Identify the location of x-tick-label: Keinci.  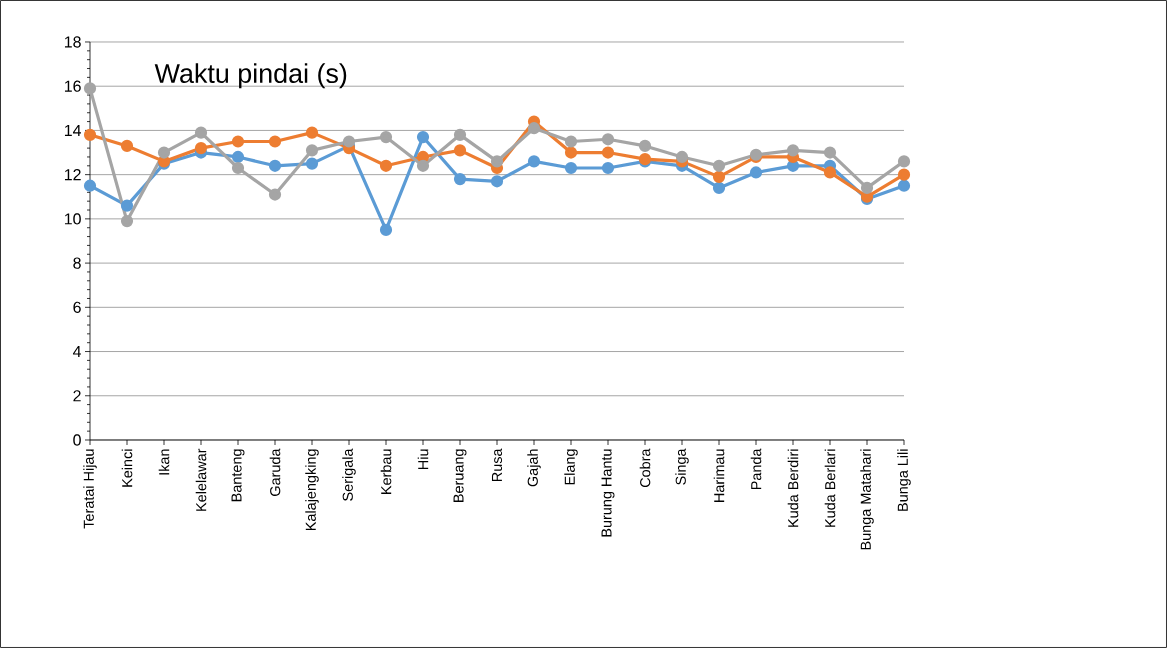
(127, 468).